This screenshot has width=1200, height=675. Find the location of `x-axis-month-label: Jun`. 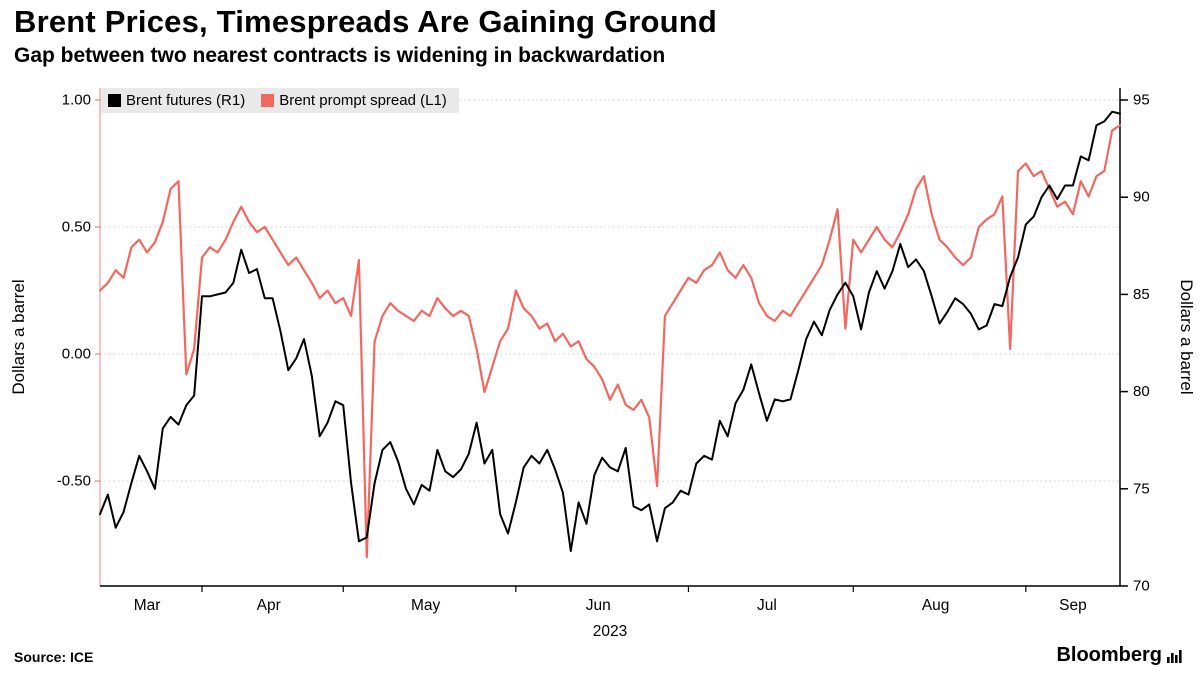

x-axis-month-label: Jun is located at coordinates (598, 605).